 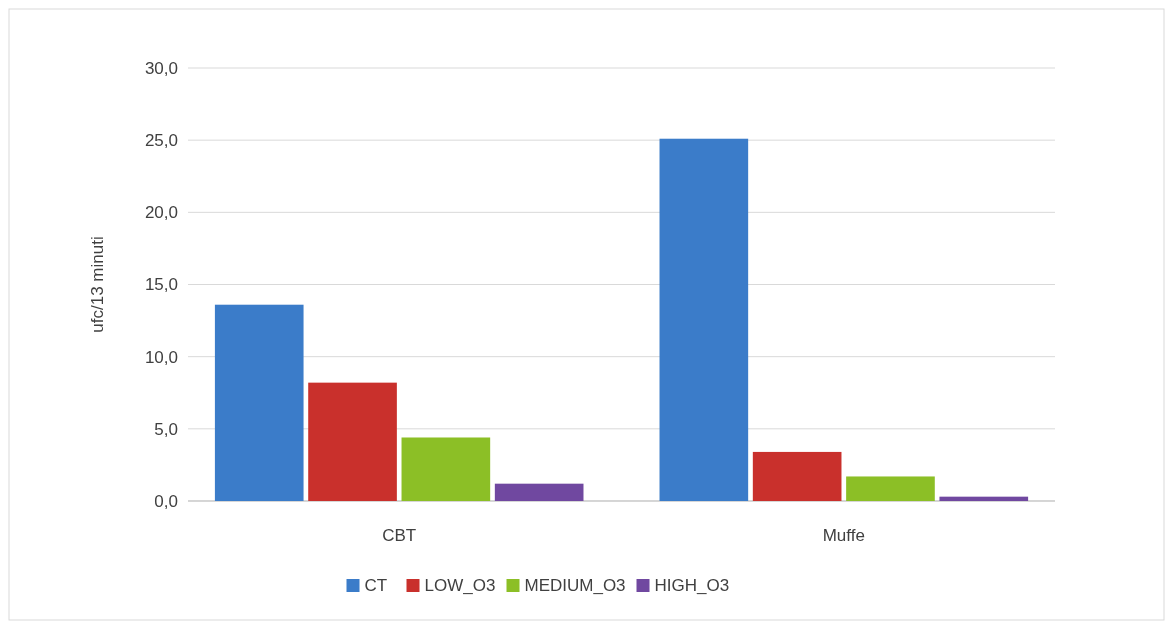 What do you see at coordinates (376, 585) in the screenshot?
I see `legend-label: CT` at bounding box center [376, 585].